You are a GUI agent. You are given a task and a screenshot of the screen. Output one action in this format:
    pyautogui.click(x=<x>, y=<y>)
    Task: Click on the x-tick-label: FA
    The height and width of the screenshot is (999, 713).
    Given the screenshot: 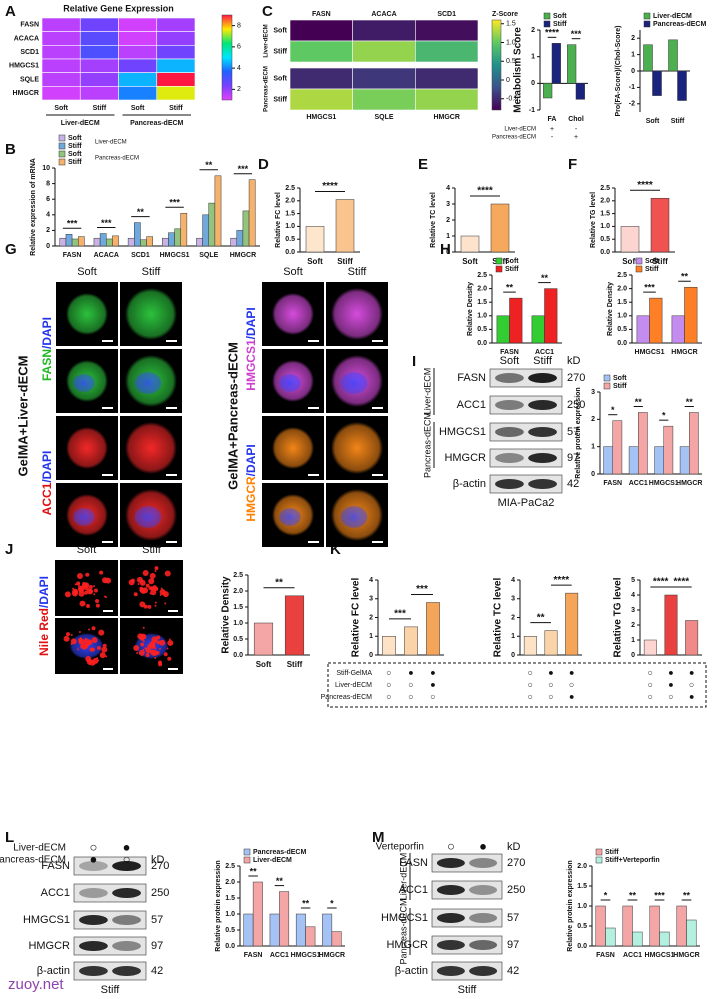 What is the action you would take?
    pyautogui.click(x=552, y=119)
    